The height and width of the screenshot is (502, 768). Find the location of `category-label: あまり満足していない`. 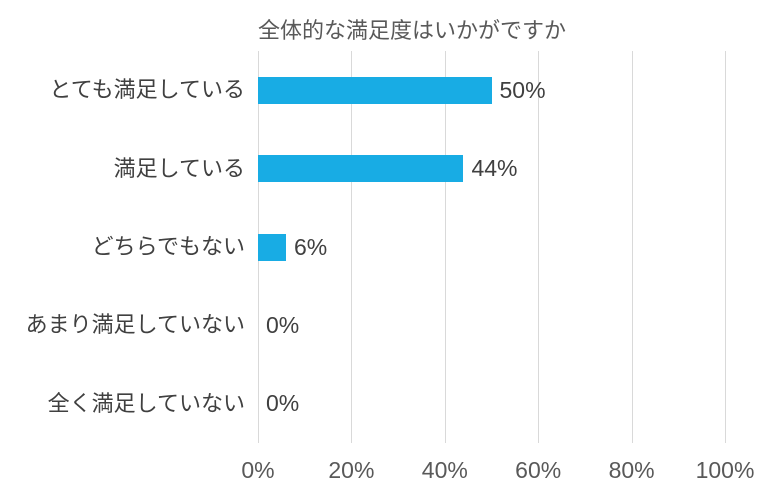

category-label: あまり満足していない is located at coordinates (135, 325).